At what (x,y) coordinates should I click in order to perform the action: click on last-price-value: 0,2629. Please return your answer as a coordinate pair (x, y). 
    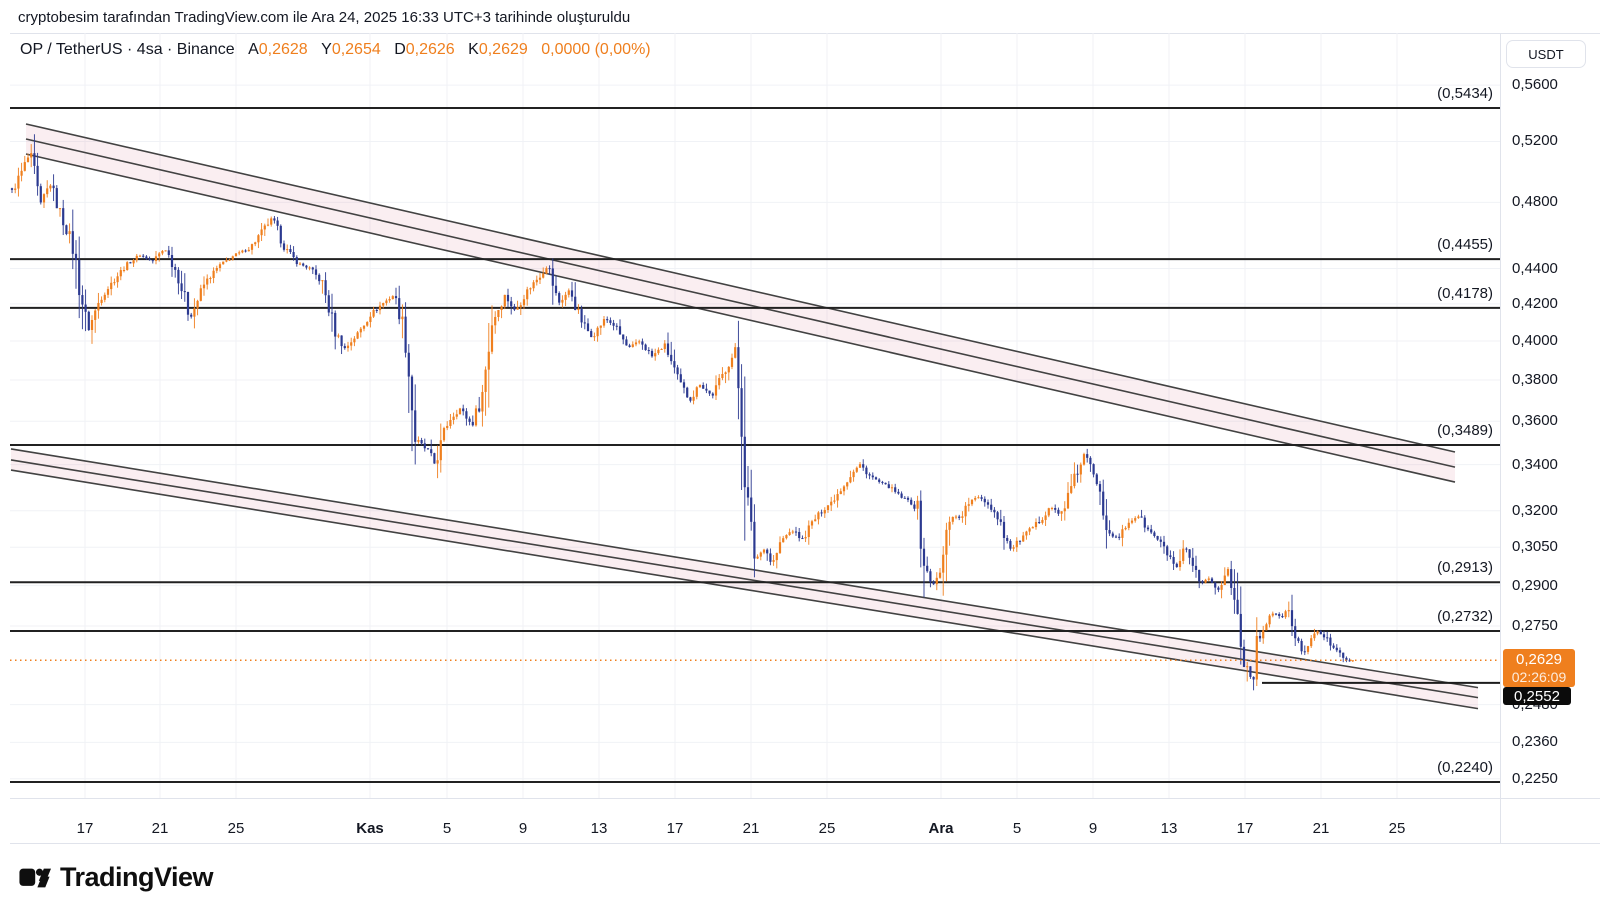
    Looking at the image, I should click on (1539, 659).